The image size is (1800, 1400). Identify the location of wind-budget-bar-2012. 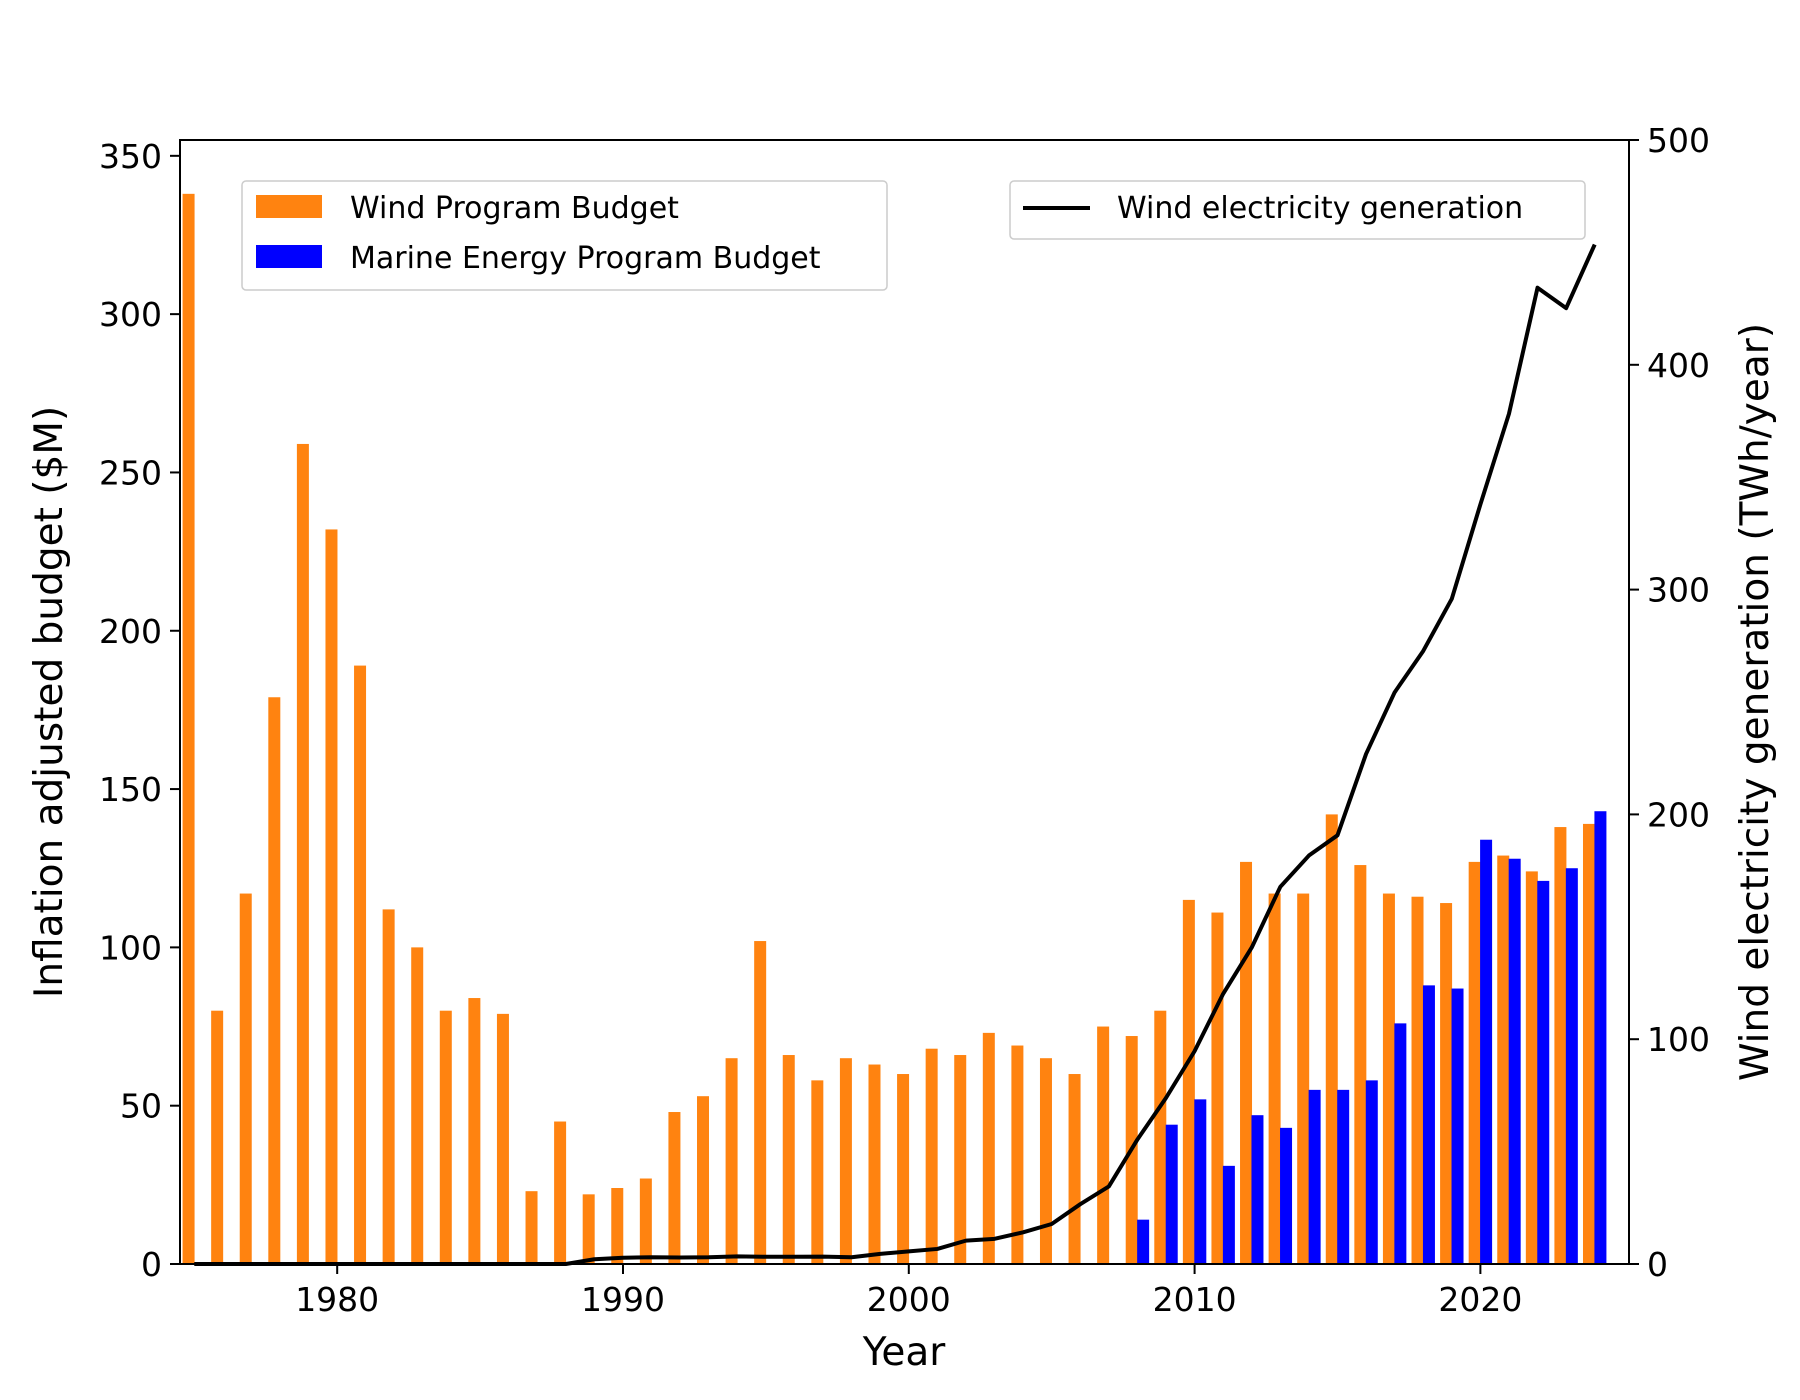
(1246, 1062).